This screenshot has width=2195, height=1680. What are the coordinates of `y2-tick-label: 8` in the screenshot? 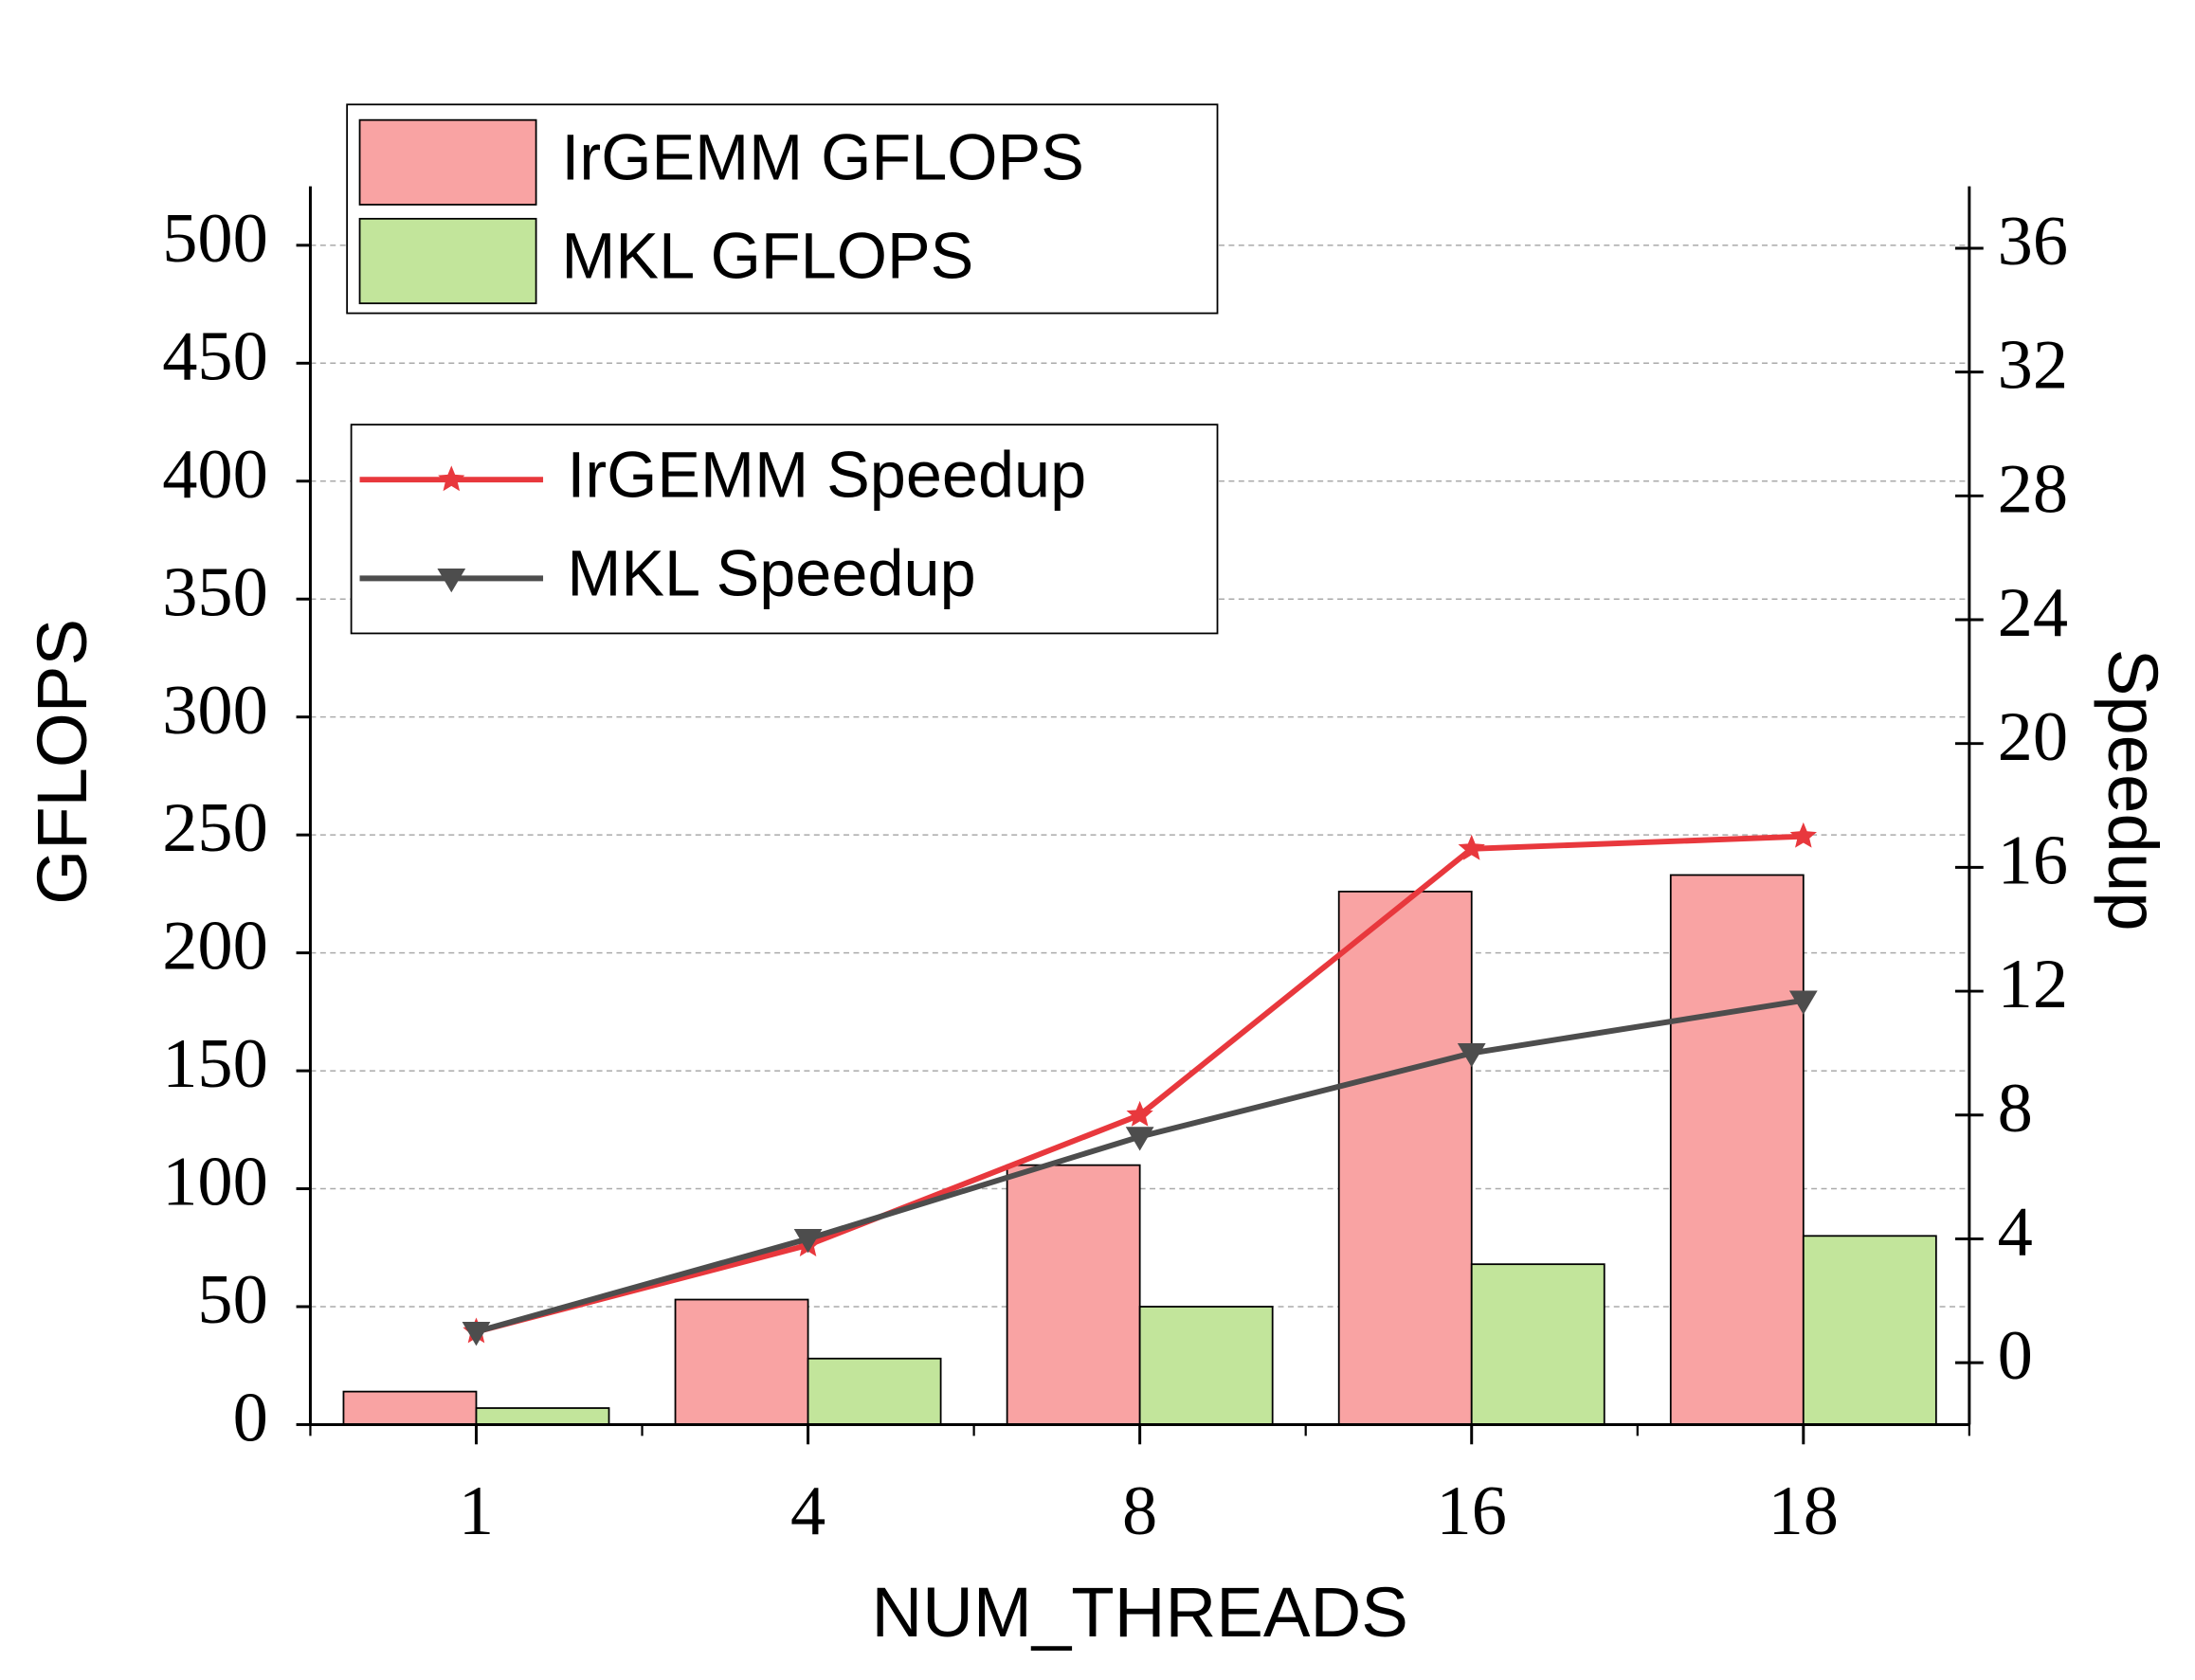 It's located at (2015, 1108).